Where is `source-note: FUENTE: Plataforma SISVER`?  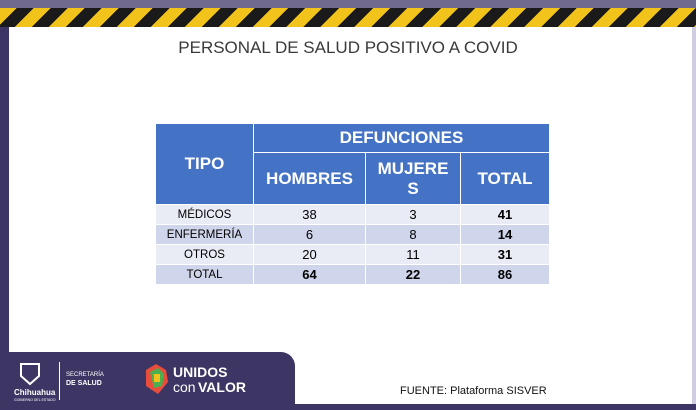 source-note: FUENTE: Plataforma SISVER is located at coordinates (473, 391).